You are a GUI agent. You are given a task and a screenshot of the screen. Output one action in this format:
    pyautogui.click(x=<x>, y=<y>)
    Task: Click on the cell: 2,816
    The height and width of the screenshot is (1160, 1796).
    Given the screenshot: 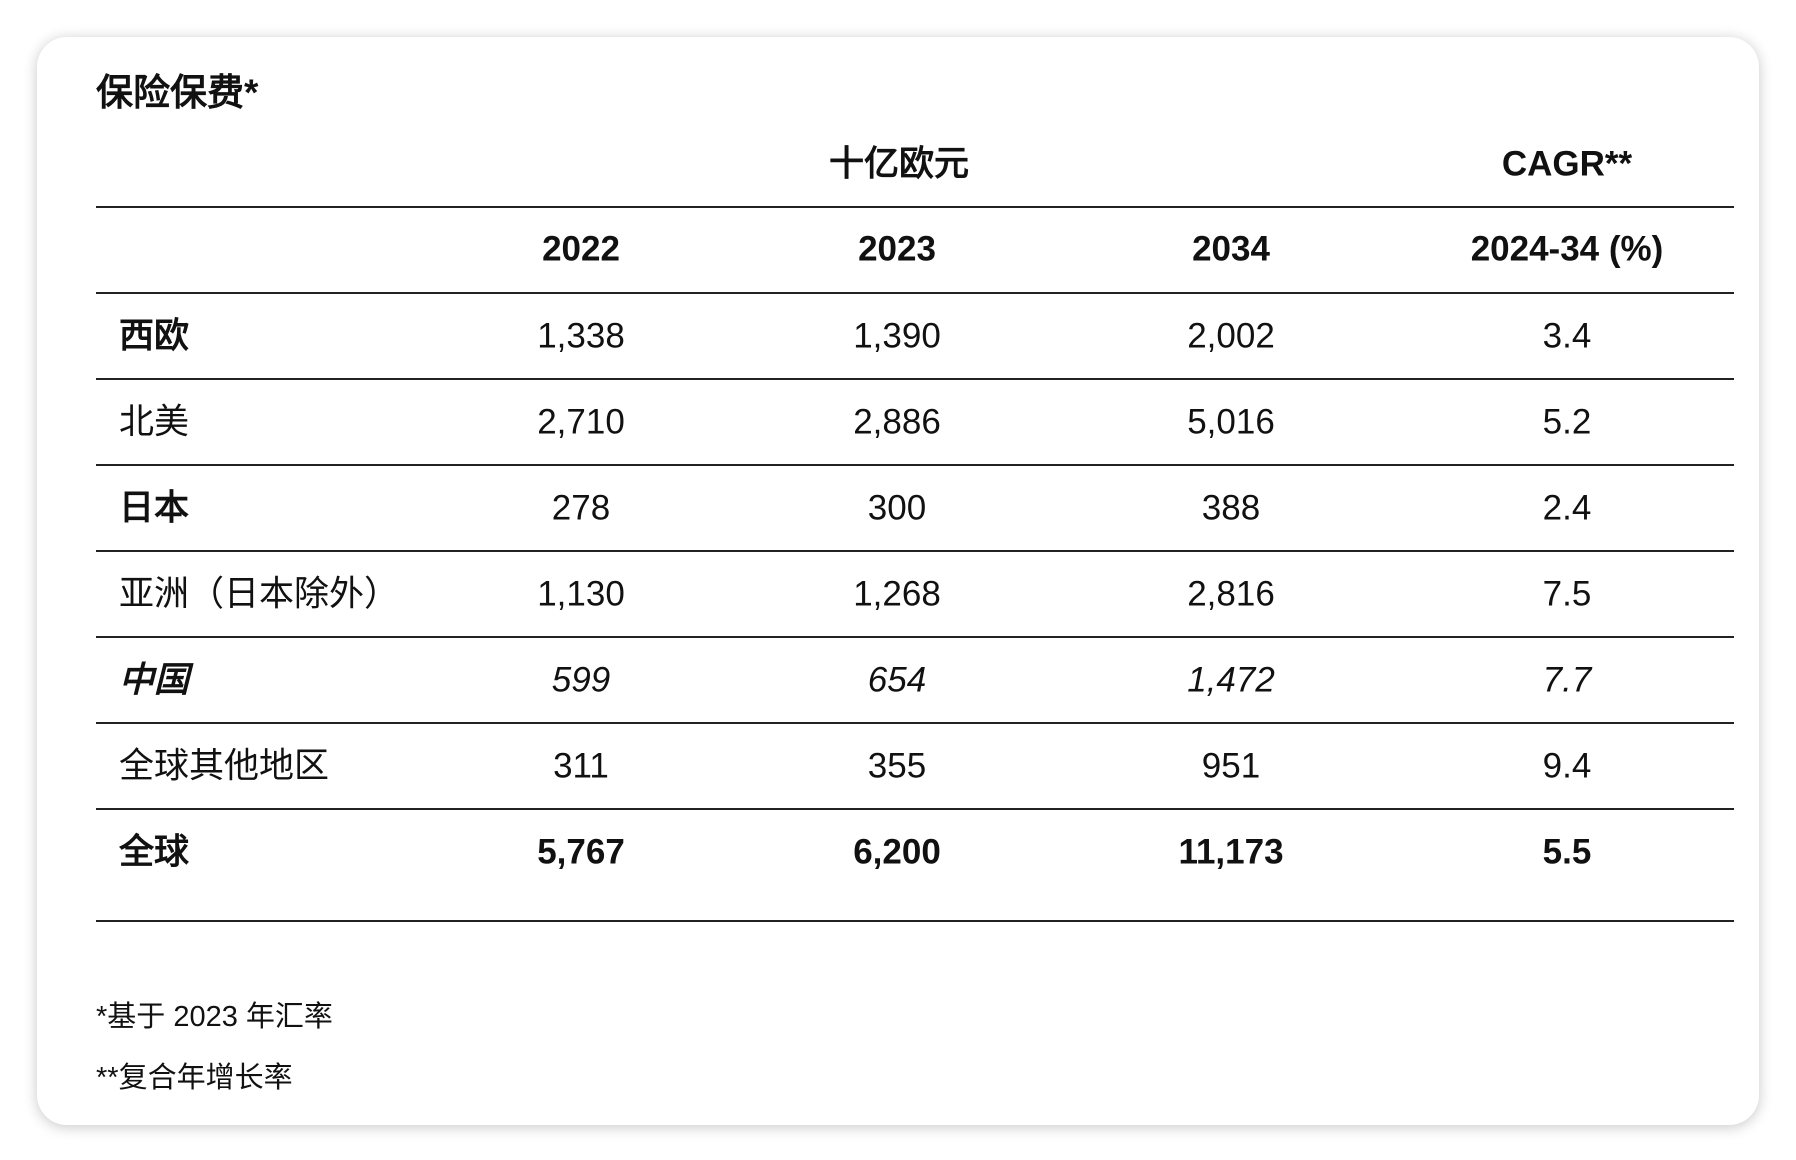 What is the action you would take?
    pyautogui.click(x=1231, y=594)
    